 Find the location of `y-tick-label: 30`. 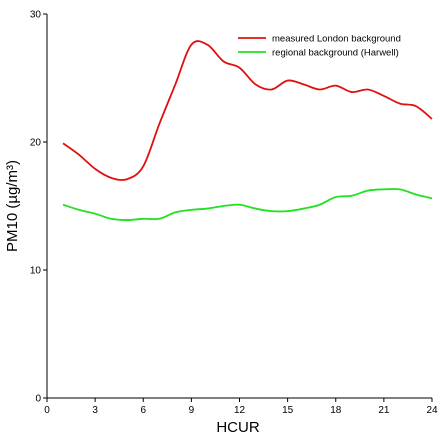

y-tick-label: 30 is located at coordinates (36, 15).